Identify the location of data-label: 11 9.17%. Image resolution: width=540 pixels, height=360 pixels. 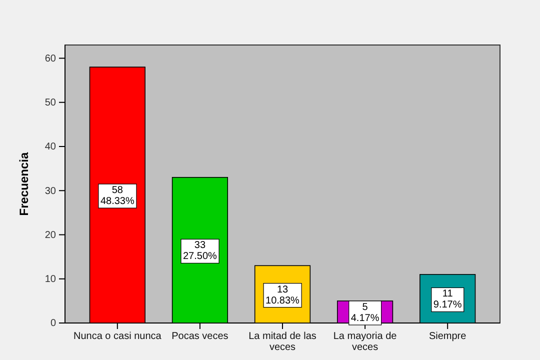
(447, 299).